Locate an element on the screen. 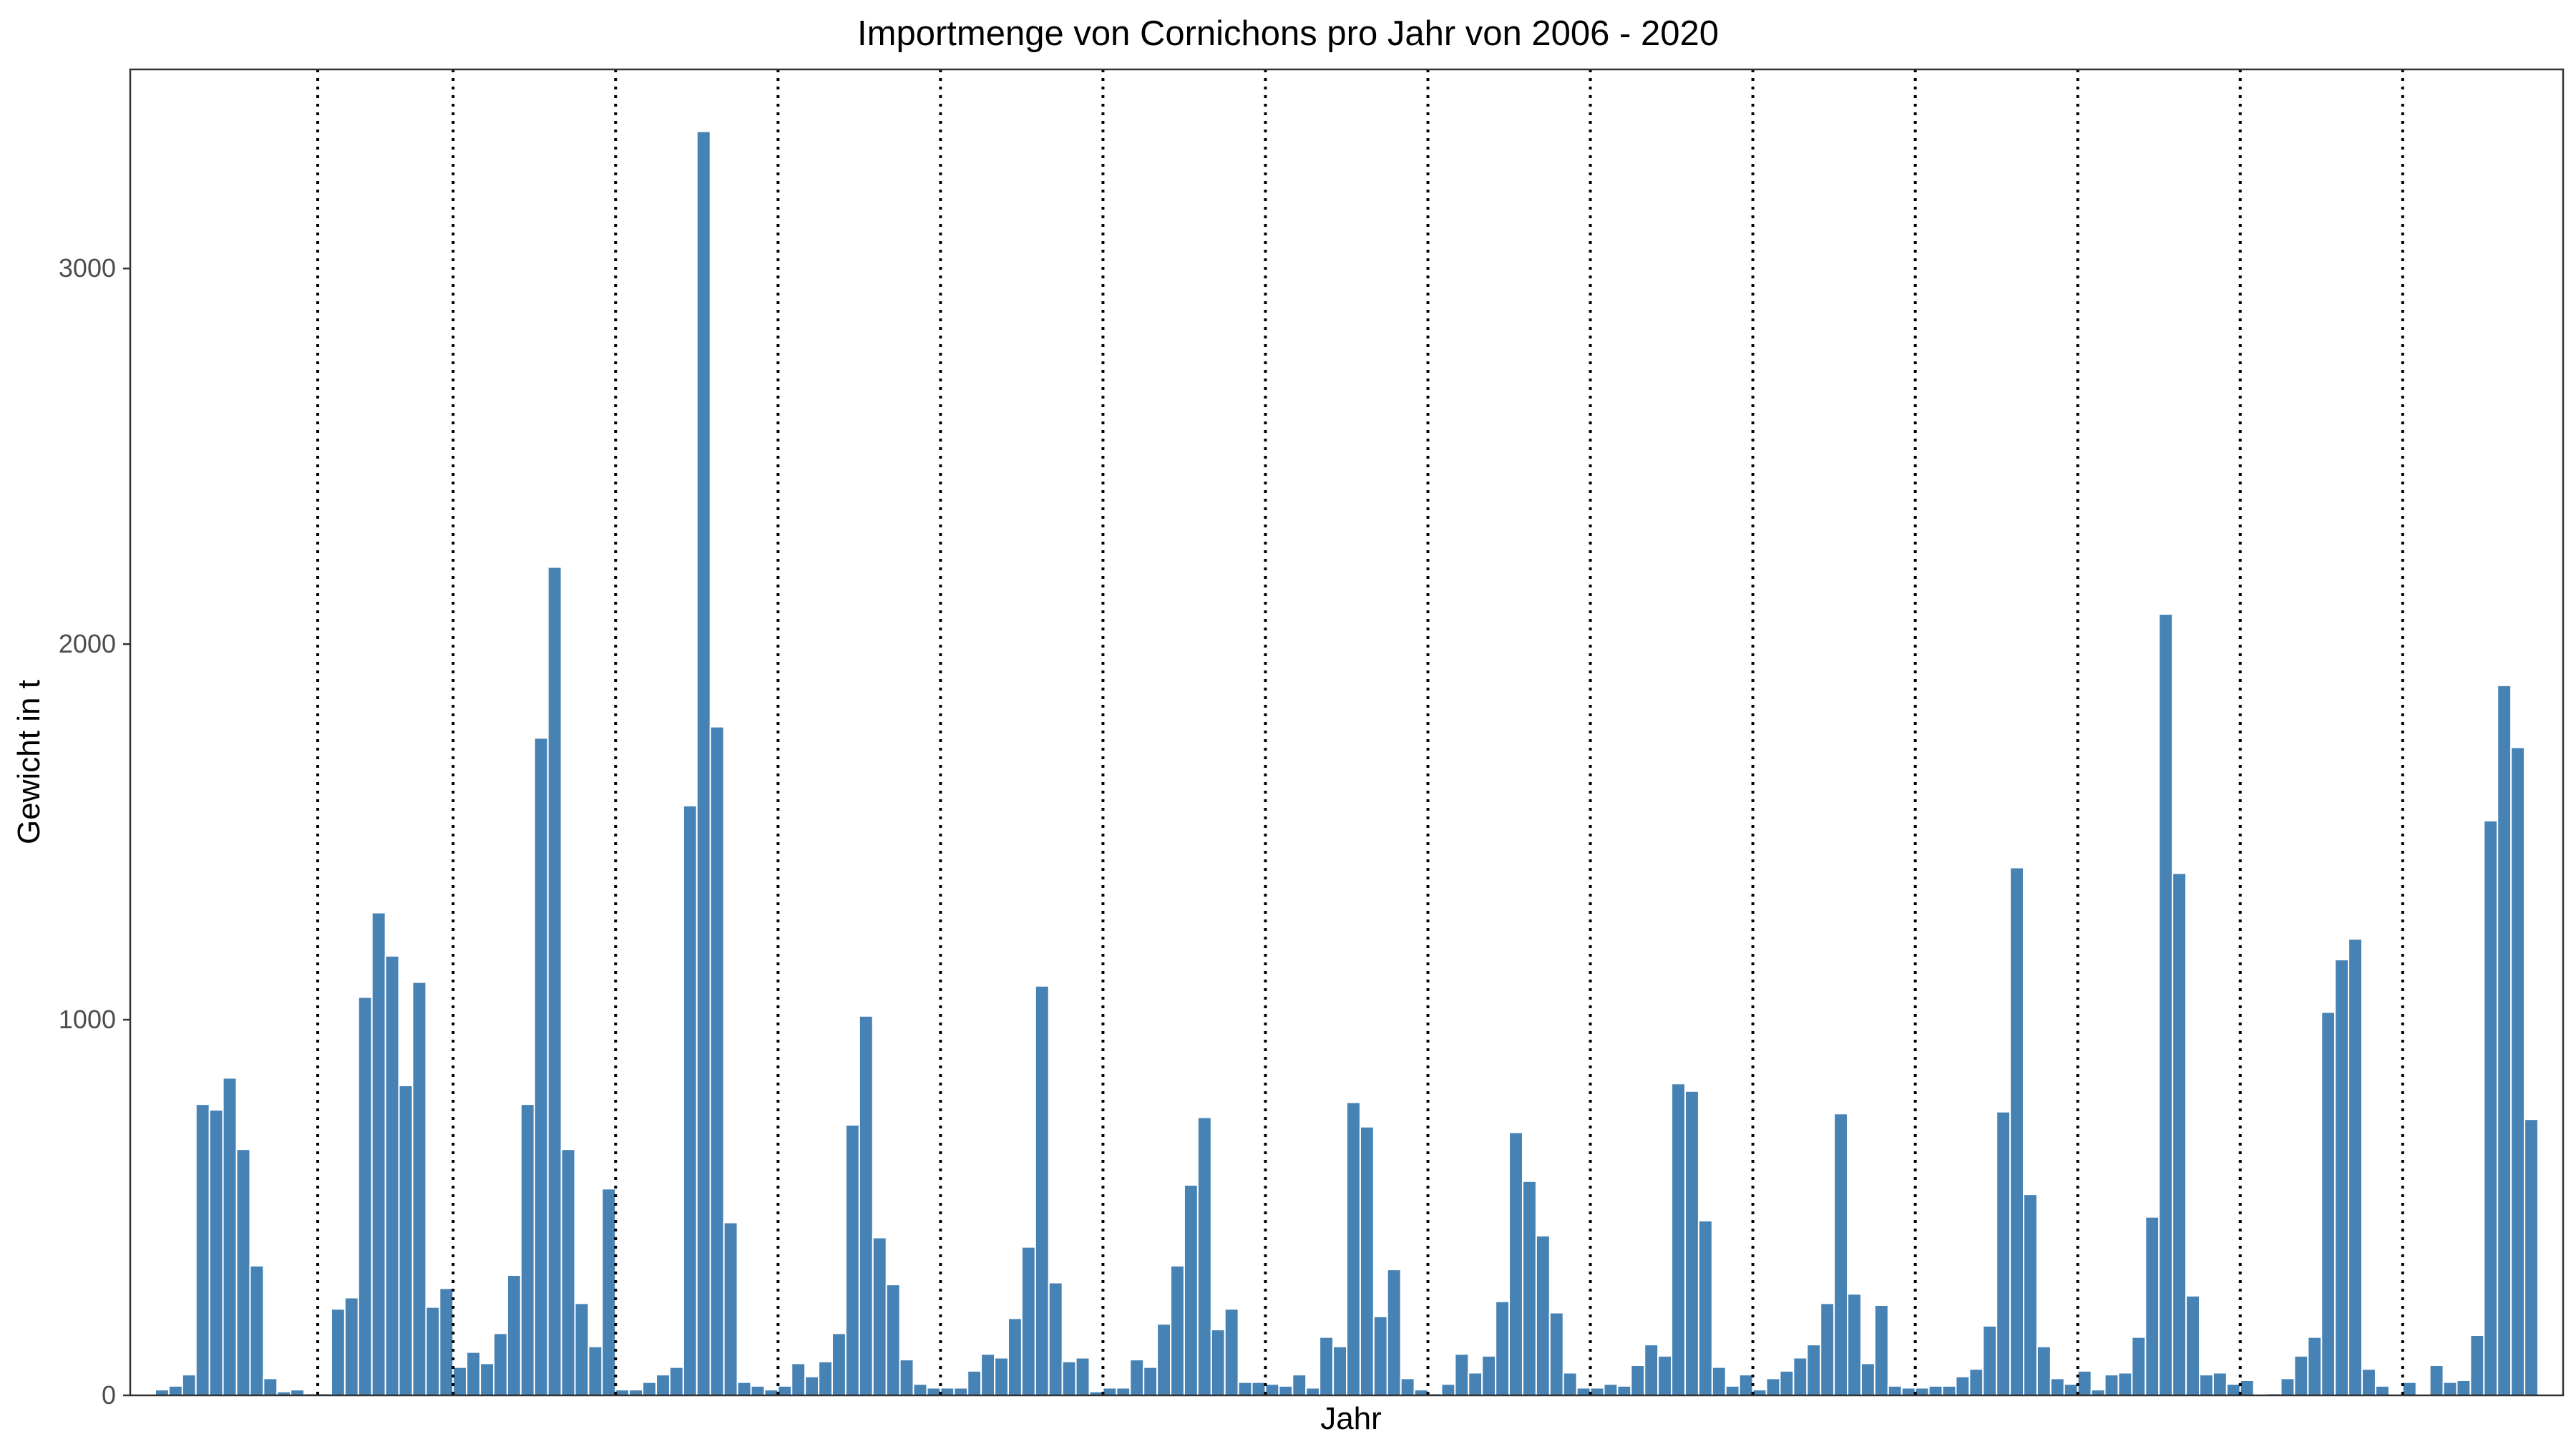 The image size is (2576, 1449). x-axis-label: Jahr is located at coordinates (1351, 1418).